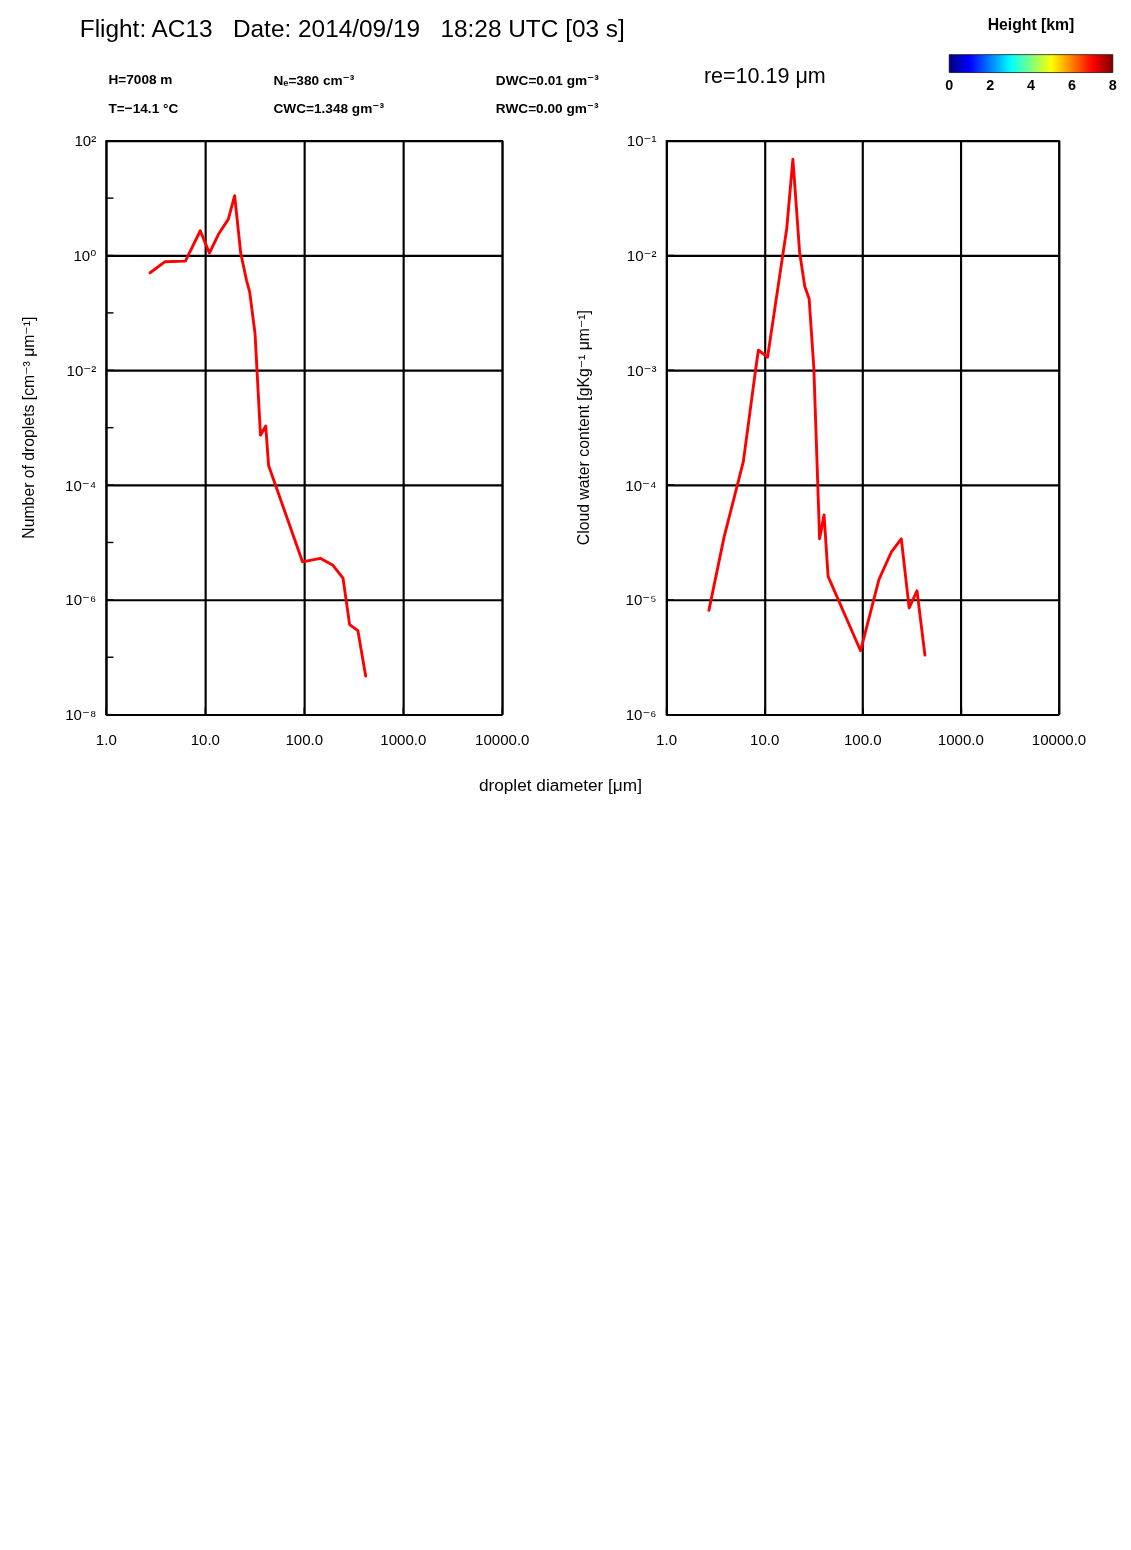 Image resolution: width=1131 pixels, height=1550 pixels. What do you see at coordinates (81, 715) in the screenshot?
I see `y-tick-label: 10⁻⁸` at bounding box center [81, 715].